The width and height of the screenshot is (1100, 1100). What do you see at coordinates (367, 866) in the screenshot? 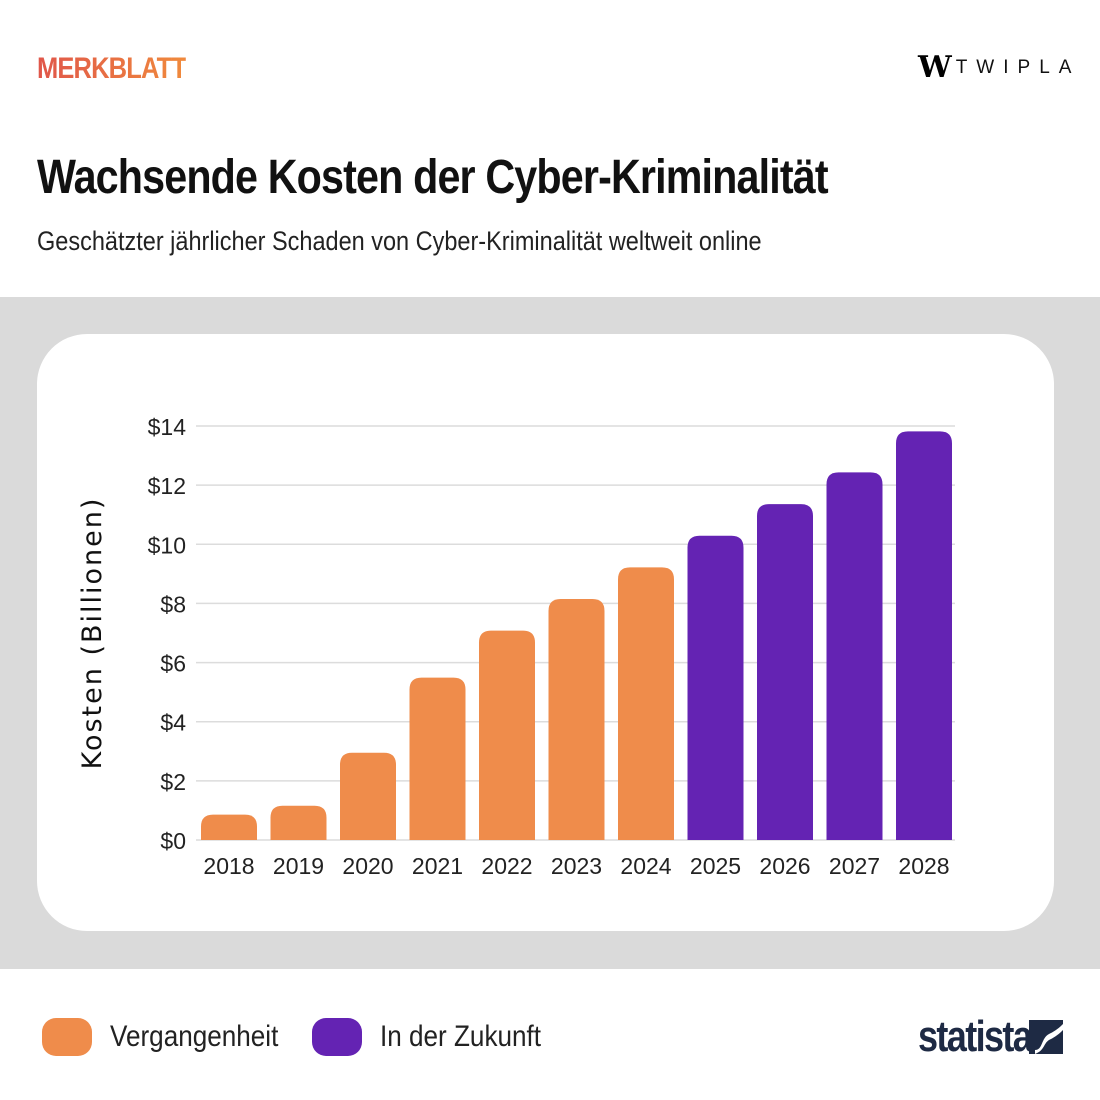
I see `x-tick-label: 2020` at bounding box center [367, 866].